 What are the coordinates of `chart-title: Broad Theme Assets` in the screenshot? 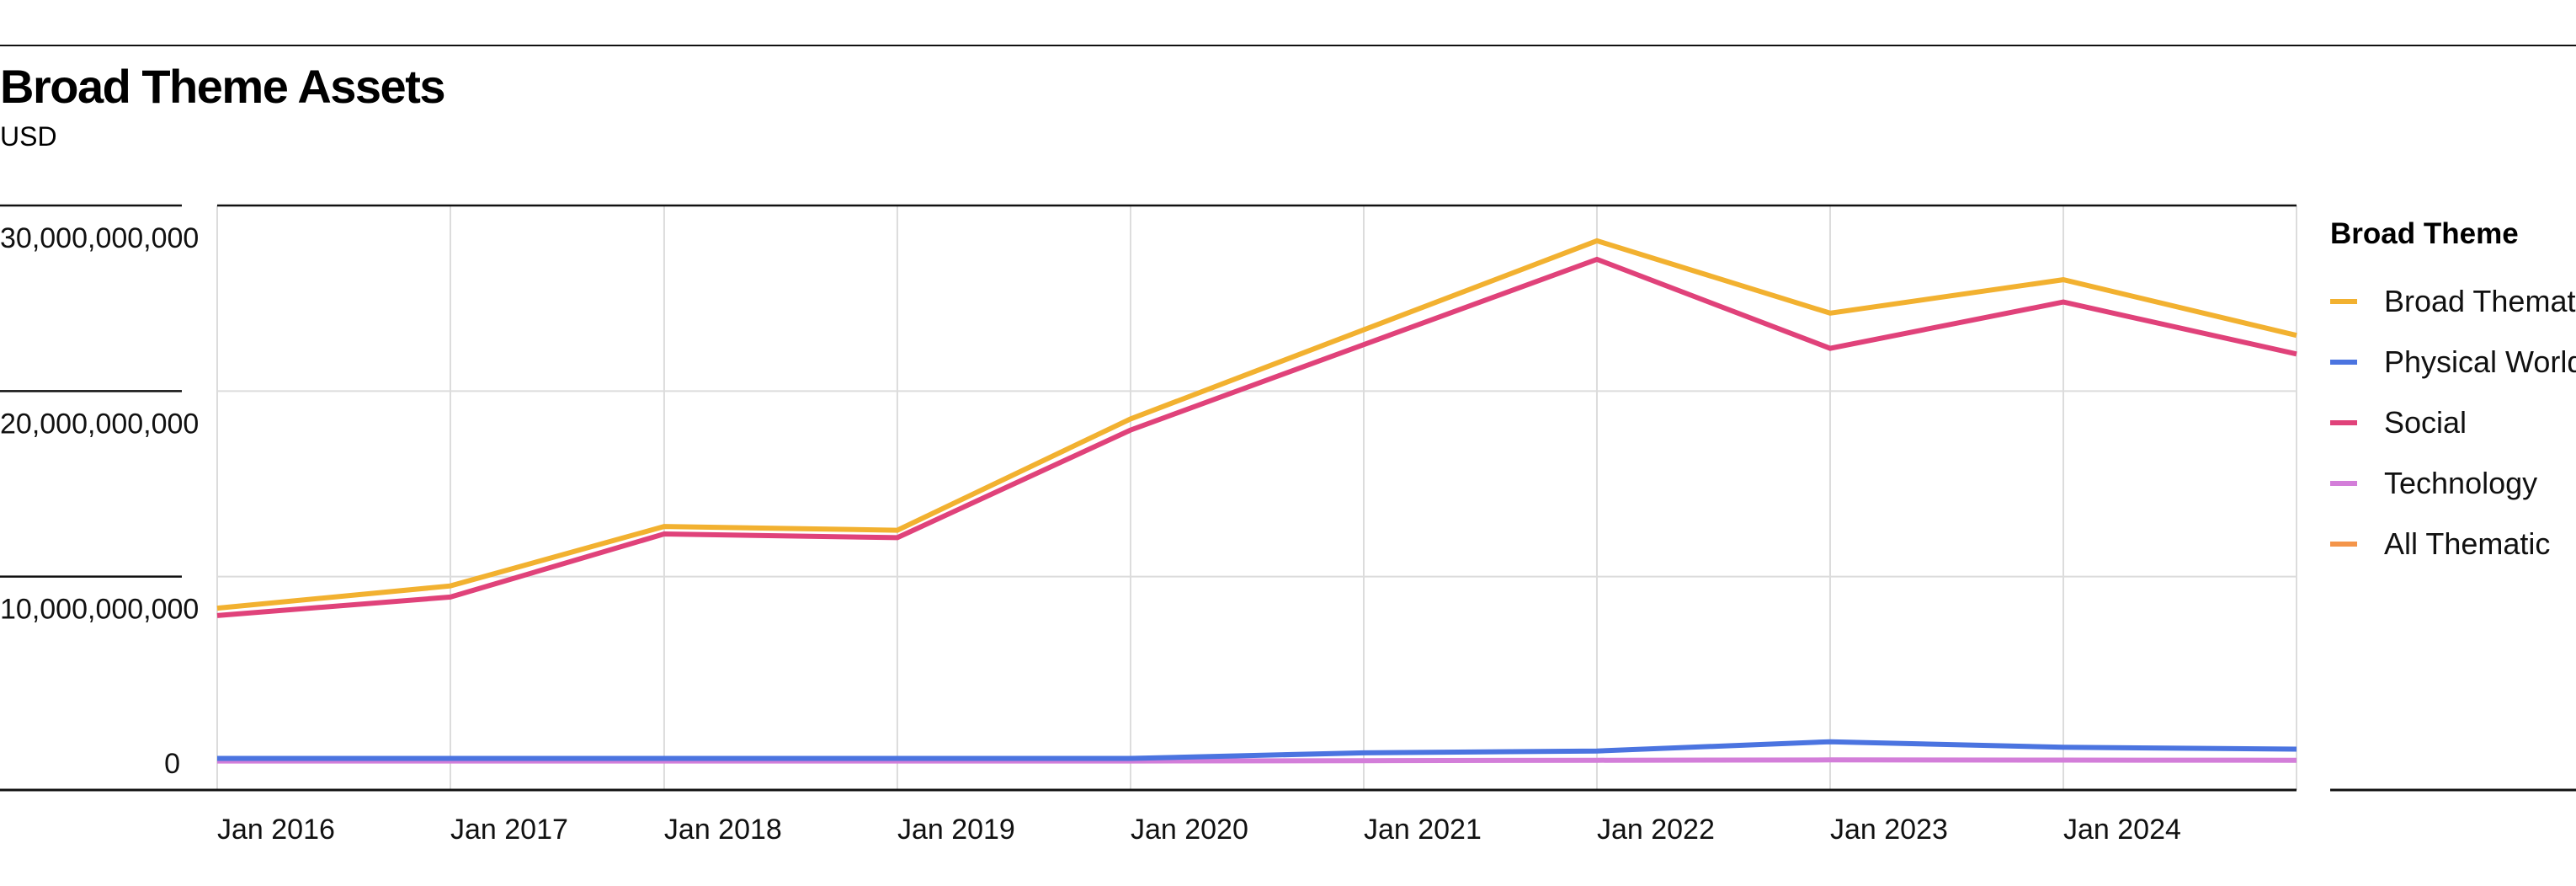 It's located at (223, 87).